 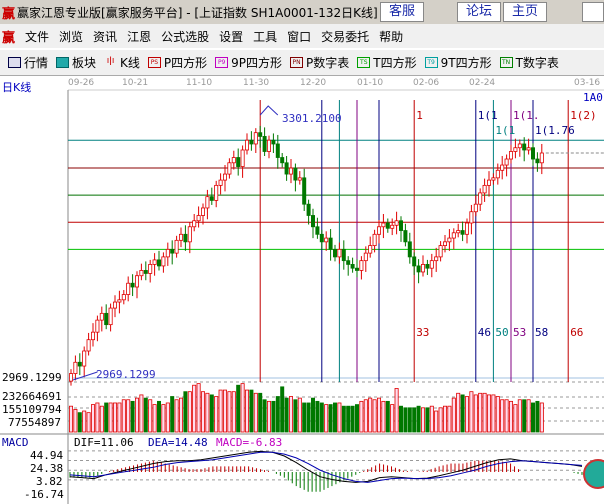 I want to click on toolbar-t-table: TN T数字表, so click(x=529, y=62).